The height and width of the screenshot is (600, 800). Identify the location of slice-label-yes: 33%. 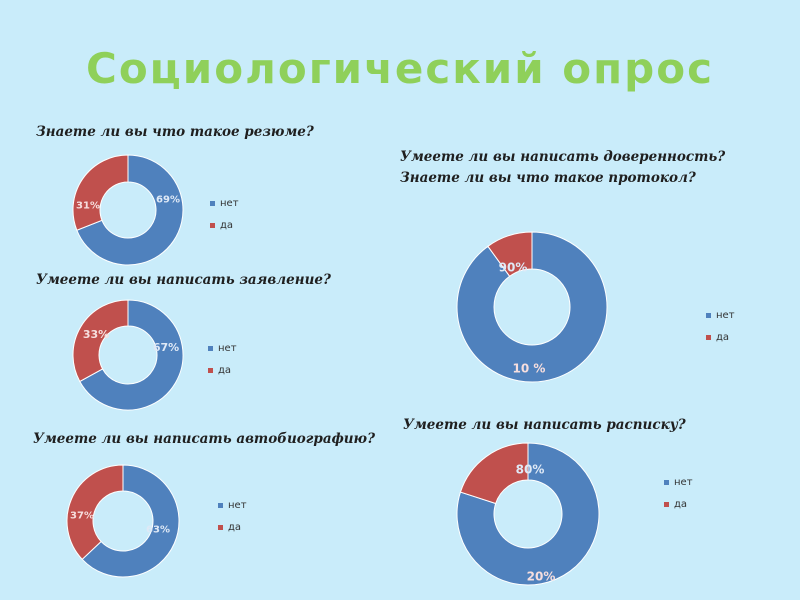
(96, 334).